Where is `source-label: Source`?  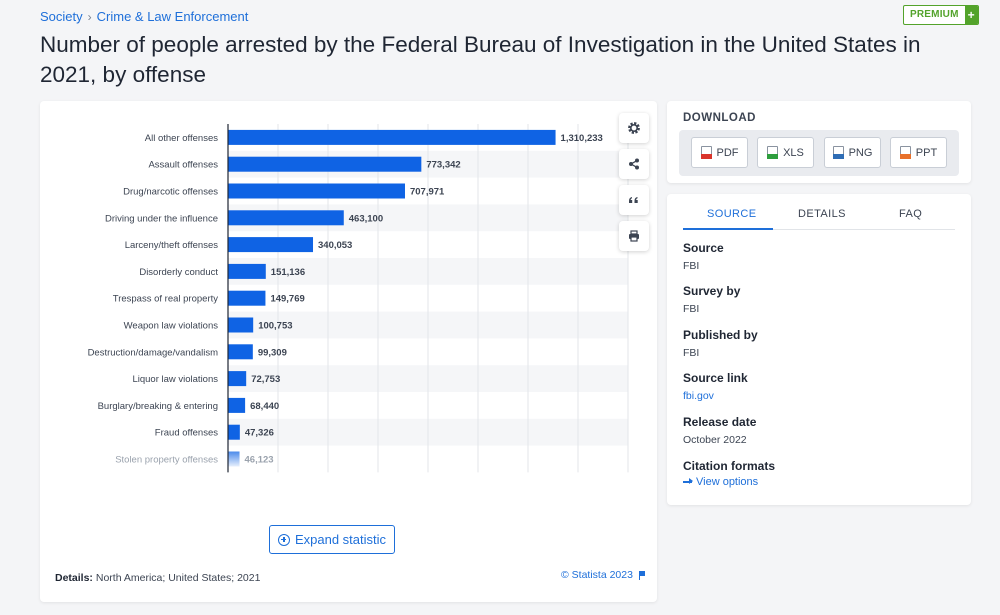
source-label: Source is located at coordinates (703, 248).